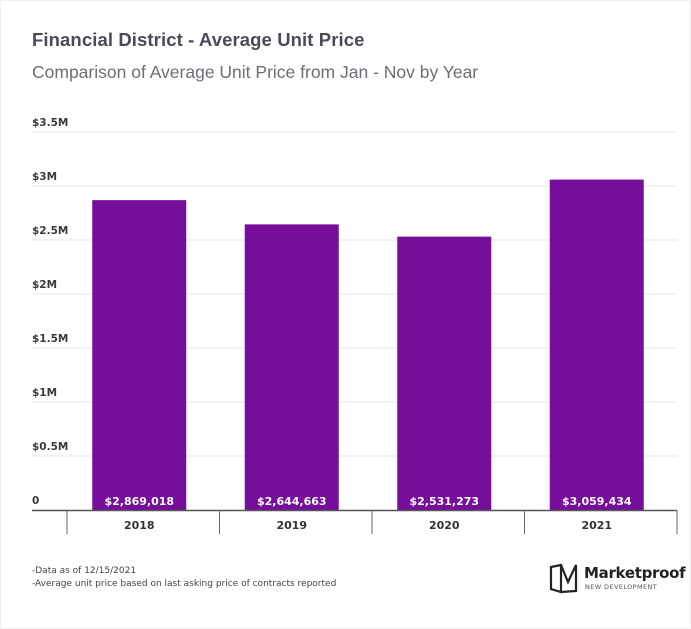 This screenshot has width=691, height=629. What do you see at coordinates (597, 501) in the screenshot?
I see `data-label: $3,059,434` at bounding box center [597, 501].